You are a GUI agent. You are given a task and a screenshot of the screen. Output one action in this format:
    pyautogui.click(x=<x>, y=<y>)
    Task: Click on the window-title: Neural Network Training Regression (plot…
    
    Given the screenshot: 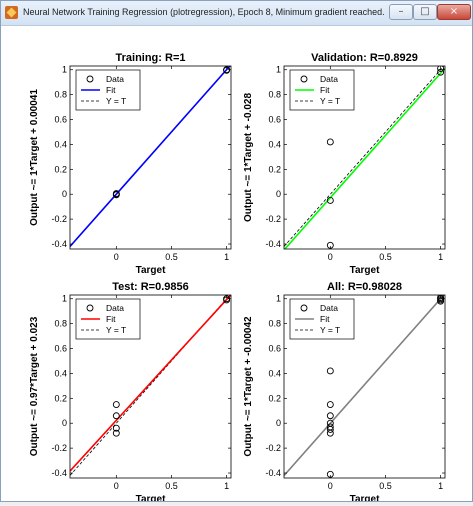 What is the action you would take?
    pyautogui.click(x=204, y=12)
    